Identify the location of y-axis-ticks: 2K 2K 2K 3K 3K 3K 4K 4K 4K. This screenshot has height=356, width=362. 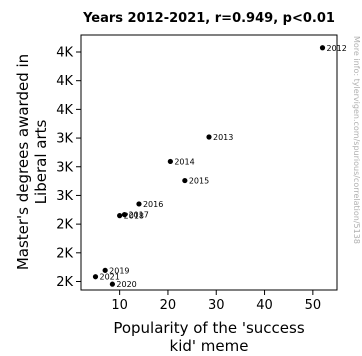
(68, 168).